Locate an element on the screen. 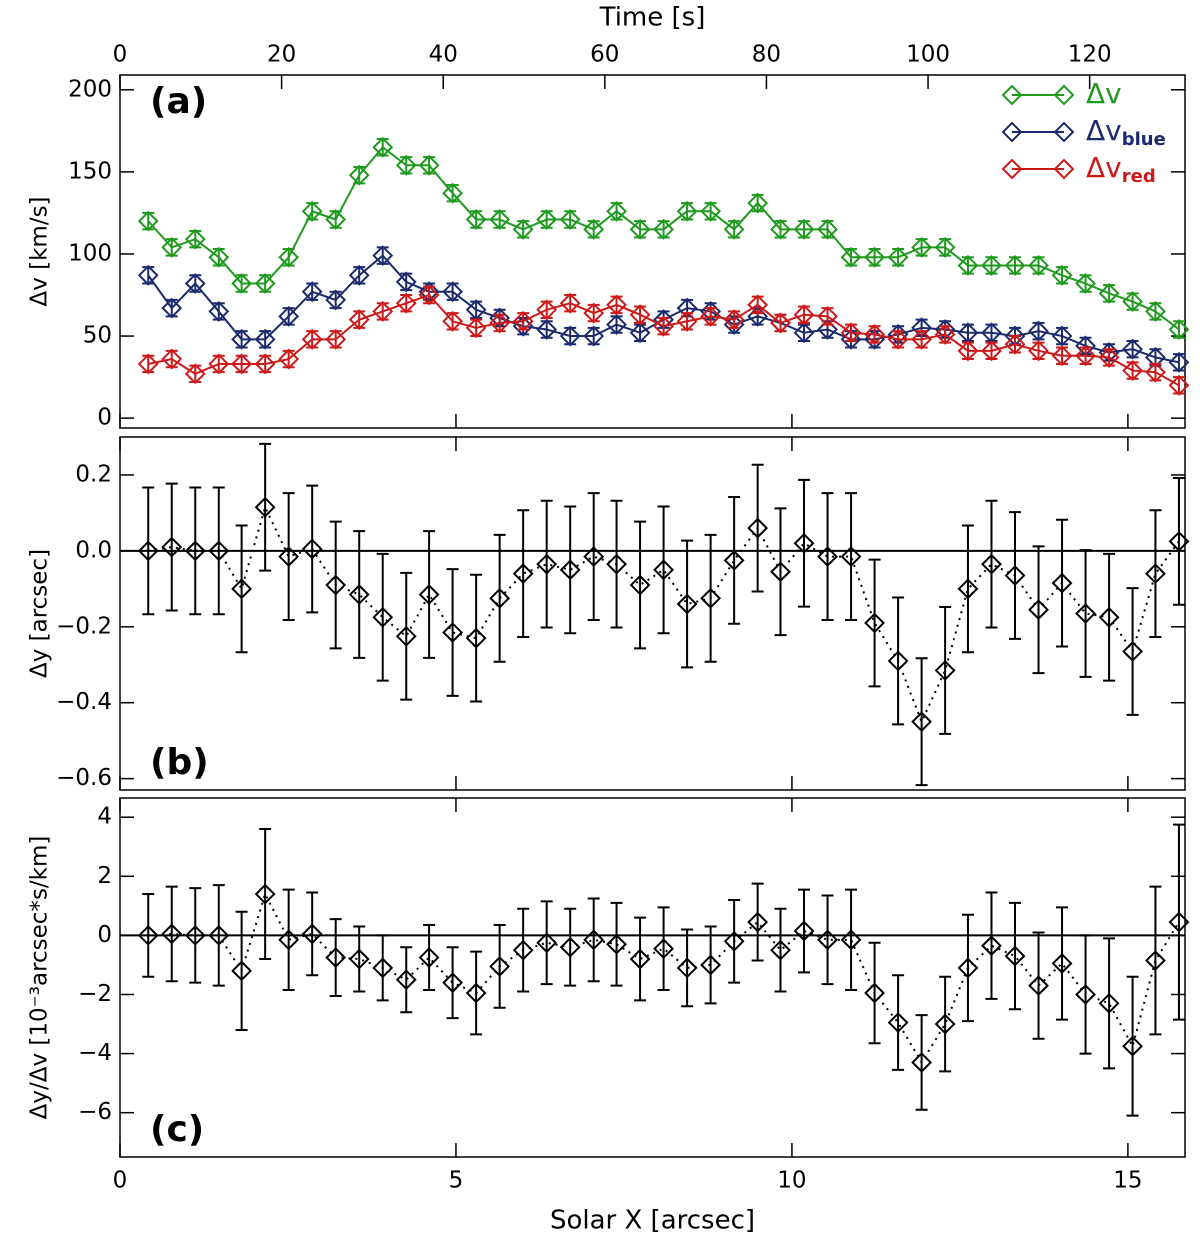 The height and width of the screenshot is (1249, 1200). y-axis-label: Δv [km/s] is located at coordinates (40, 251).